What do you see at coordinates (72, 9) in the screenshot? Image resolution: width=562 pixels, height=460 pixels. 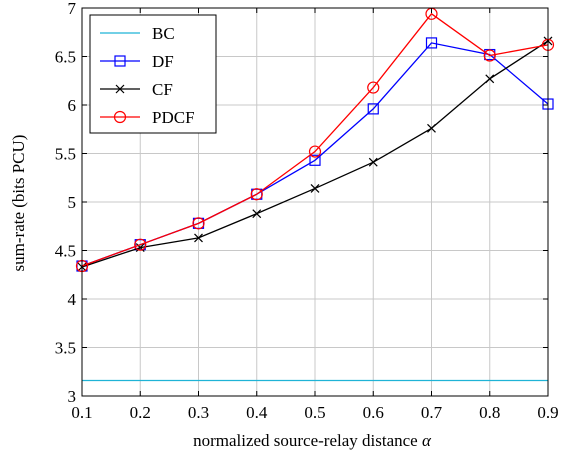 I see `y-tick-label: 7` at bounding box center [72, 9].